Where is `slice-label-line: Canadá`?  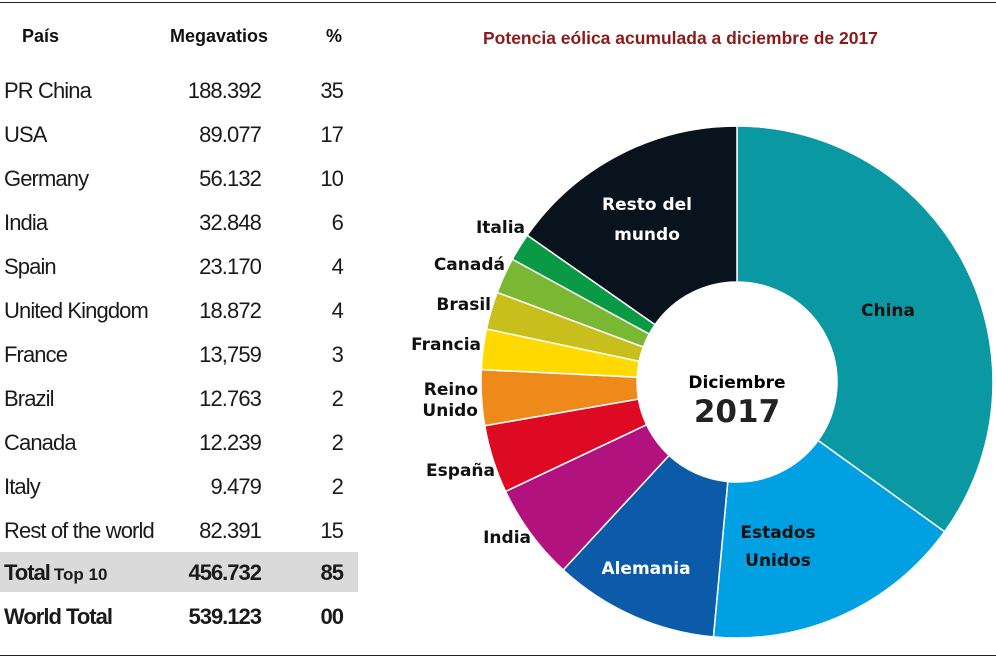
slice-label-line: Canadá is located at coordinates (469, 265).